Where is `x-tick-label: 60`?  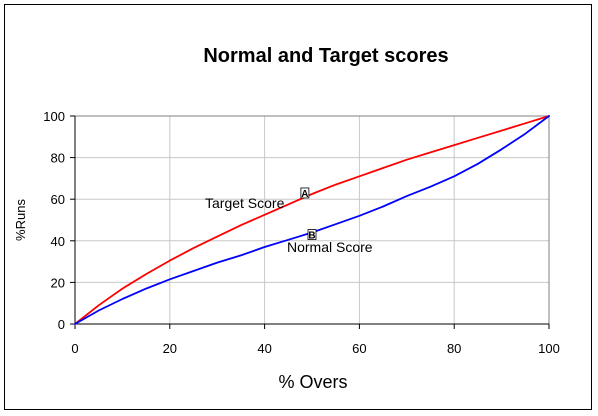 x-tick-label: 60 is located at coordinates (359, 348).